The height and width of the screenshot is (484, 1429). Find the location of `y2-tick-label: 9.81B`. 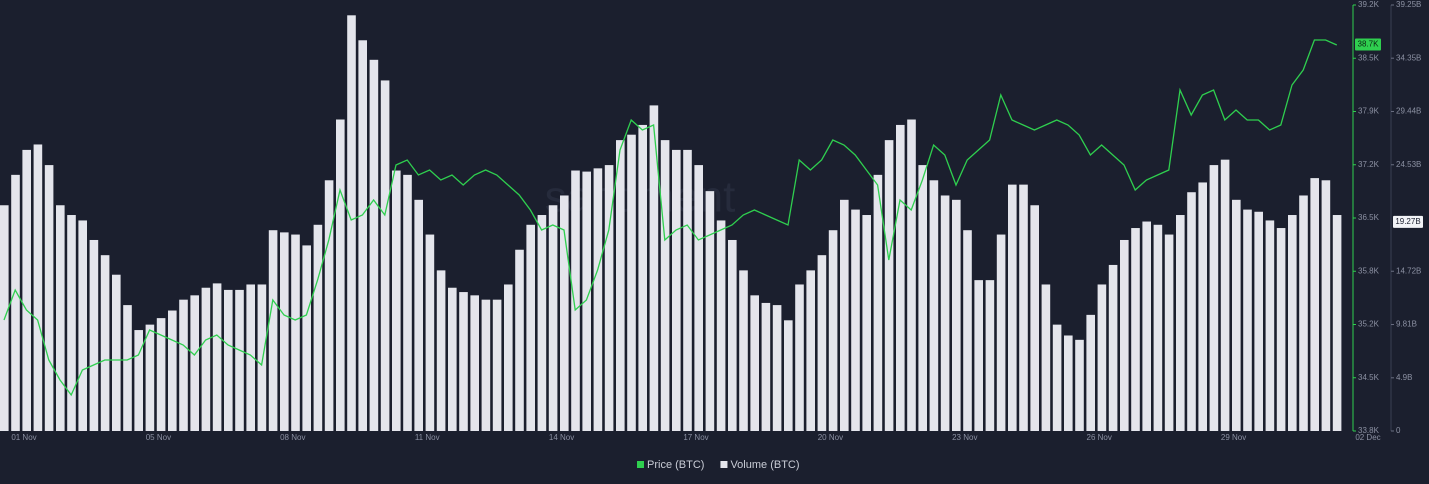

y2-tick-label: 9.81B is located at coordinates (1406, 324).